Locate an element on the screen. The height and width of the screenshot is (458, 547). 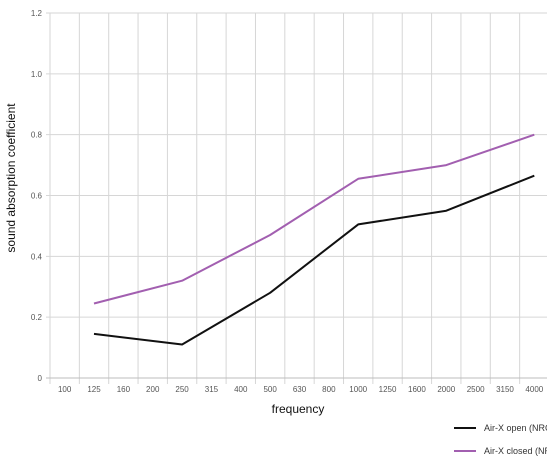
y-tick-label: 0.2 is located at coordinates (37, 317).